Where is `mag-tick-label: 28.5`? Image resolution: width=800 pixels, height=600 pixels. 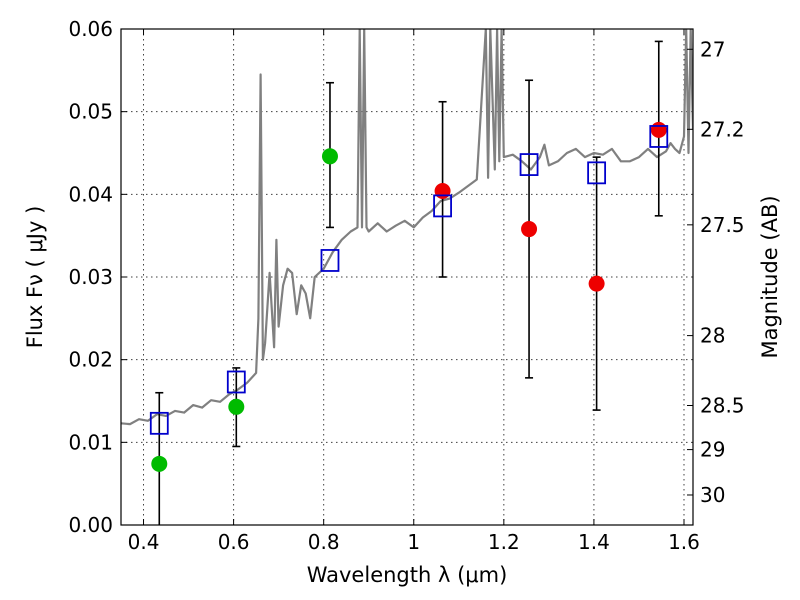 mag-tick-label: 28.5 is located at coordinates (722, 406).